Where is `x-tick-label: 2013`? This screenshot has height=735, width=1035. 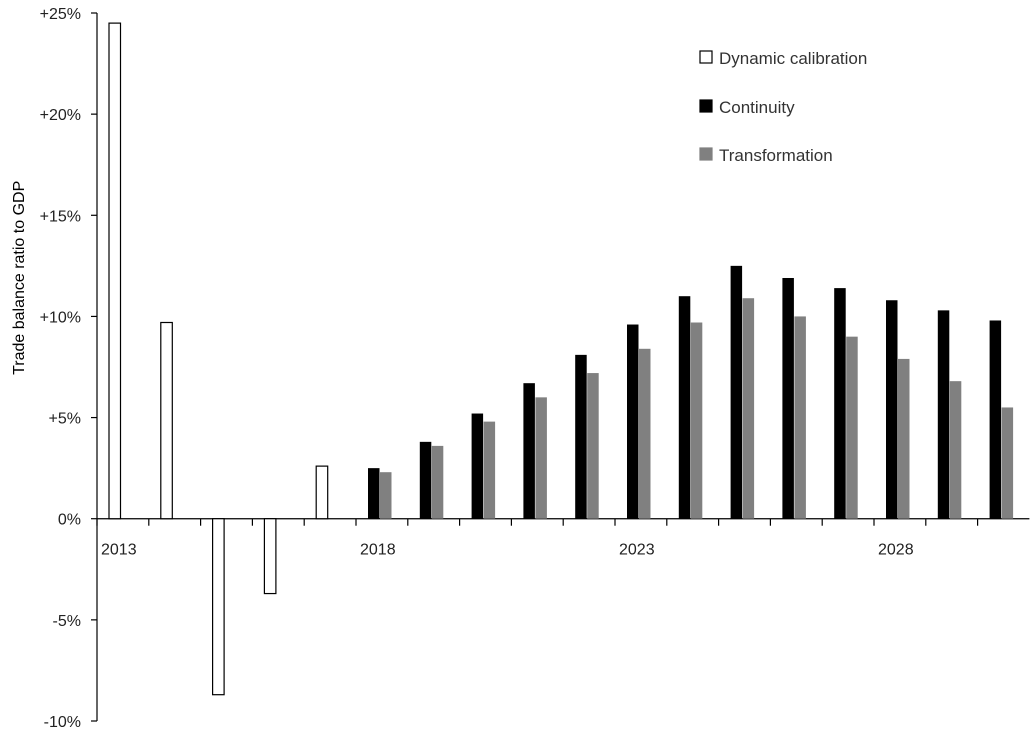 x-tick-label: 2013 is located at coordinates (119, 550).